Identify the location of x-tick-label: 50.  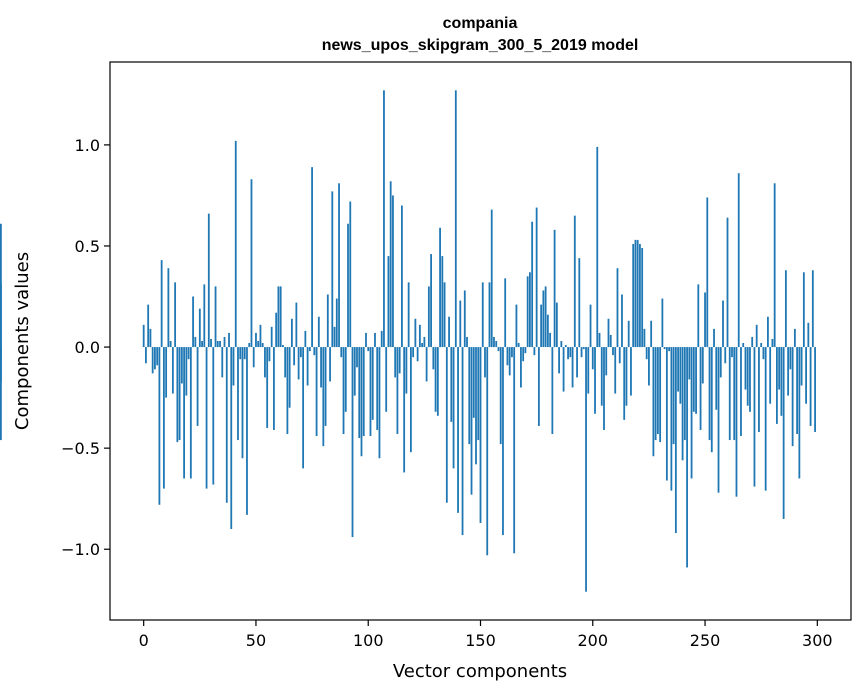
(256, 640).